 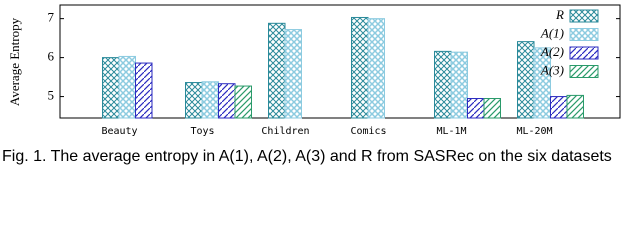 What do you see at coordinates (552, 32) in the screenshot?
I see `legend-label: A(1)` at bounding box center [552, 32].